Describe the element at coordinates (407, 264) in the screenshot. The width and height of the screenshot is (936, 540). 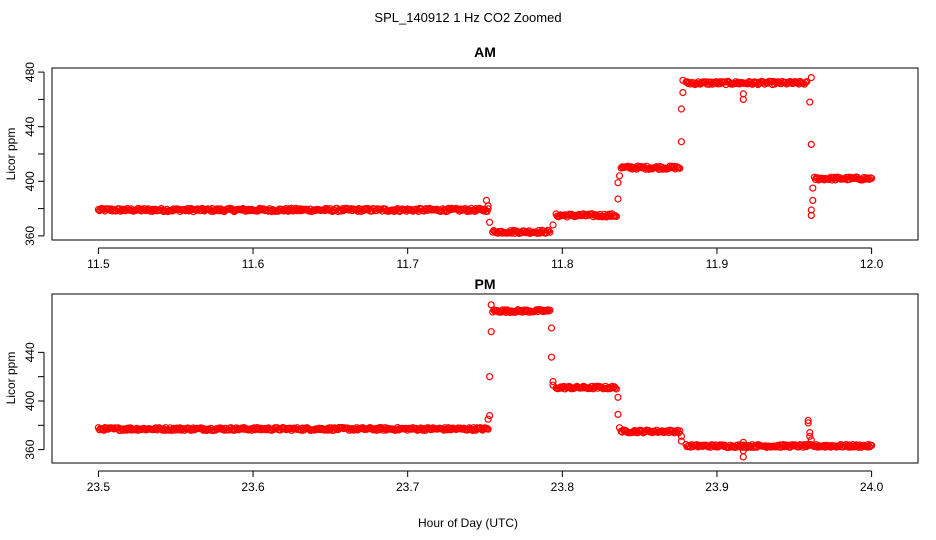
I see `x-tick-label: 11.7` at that location.